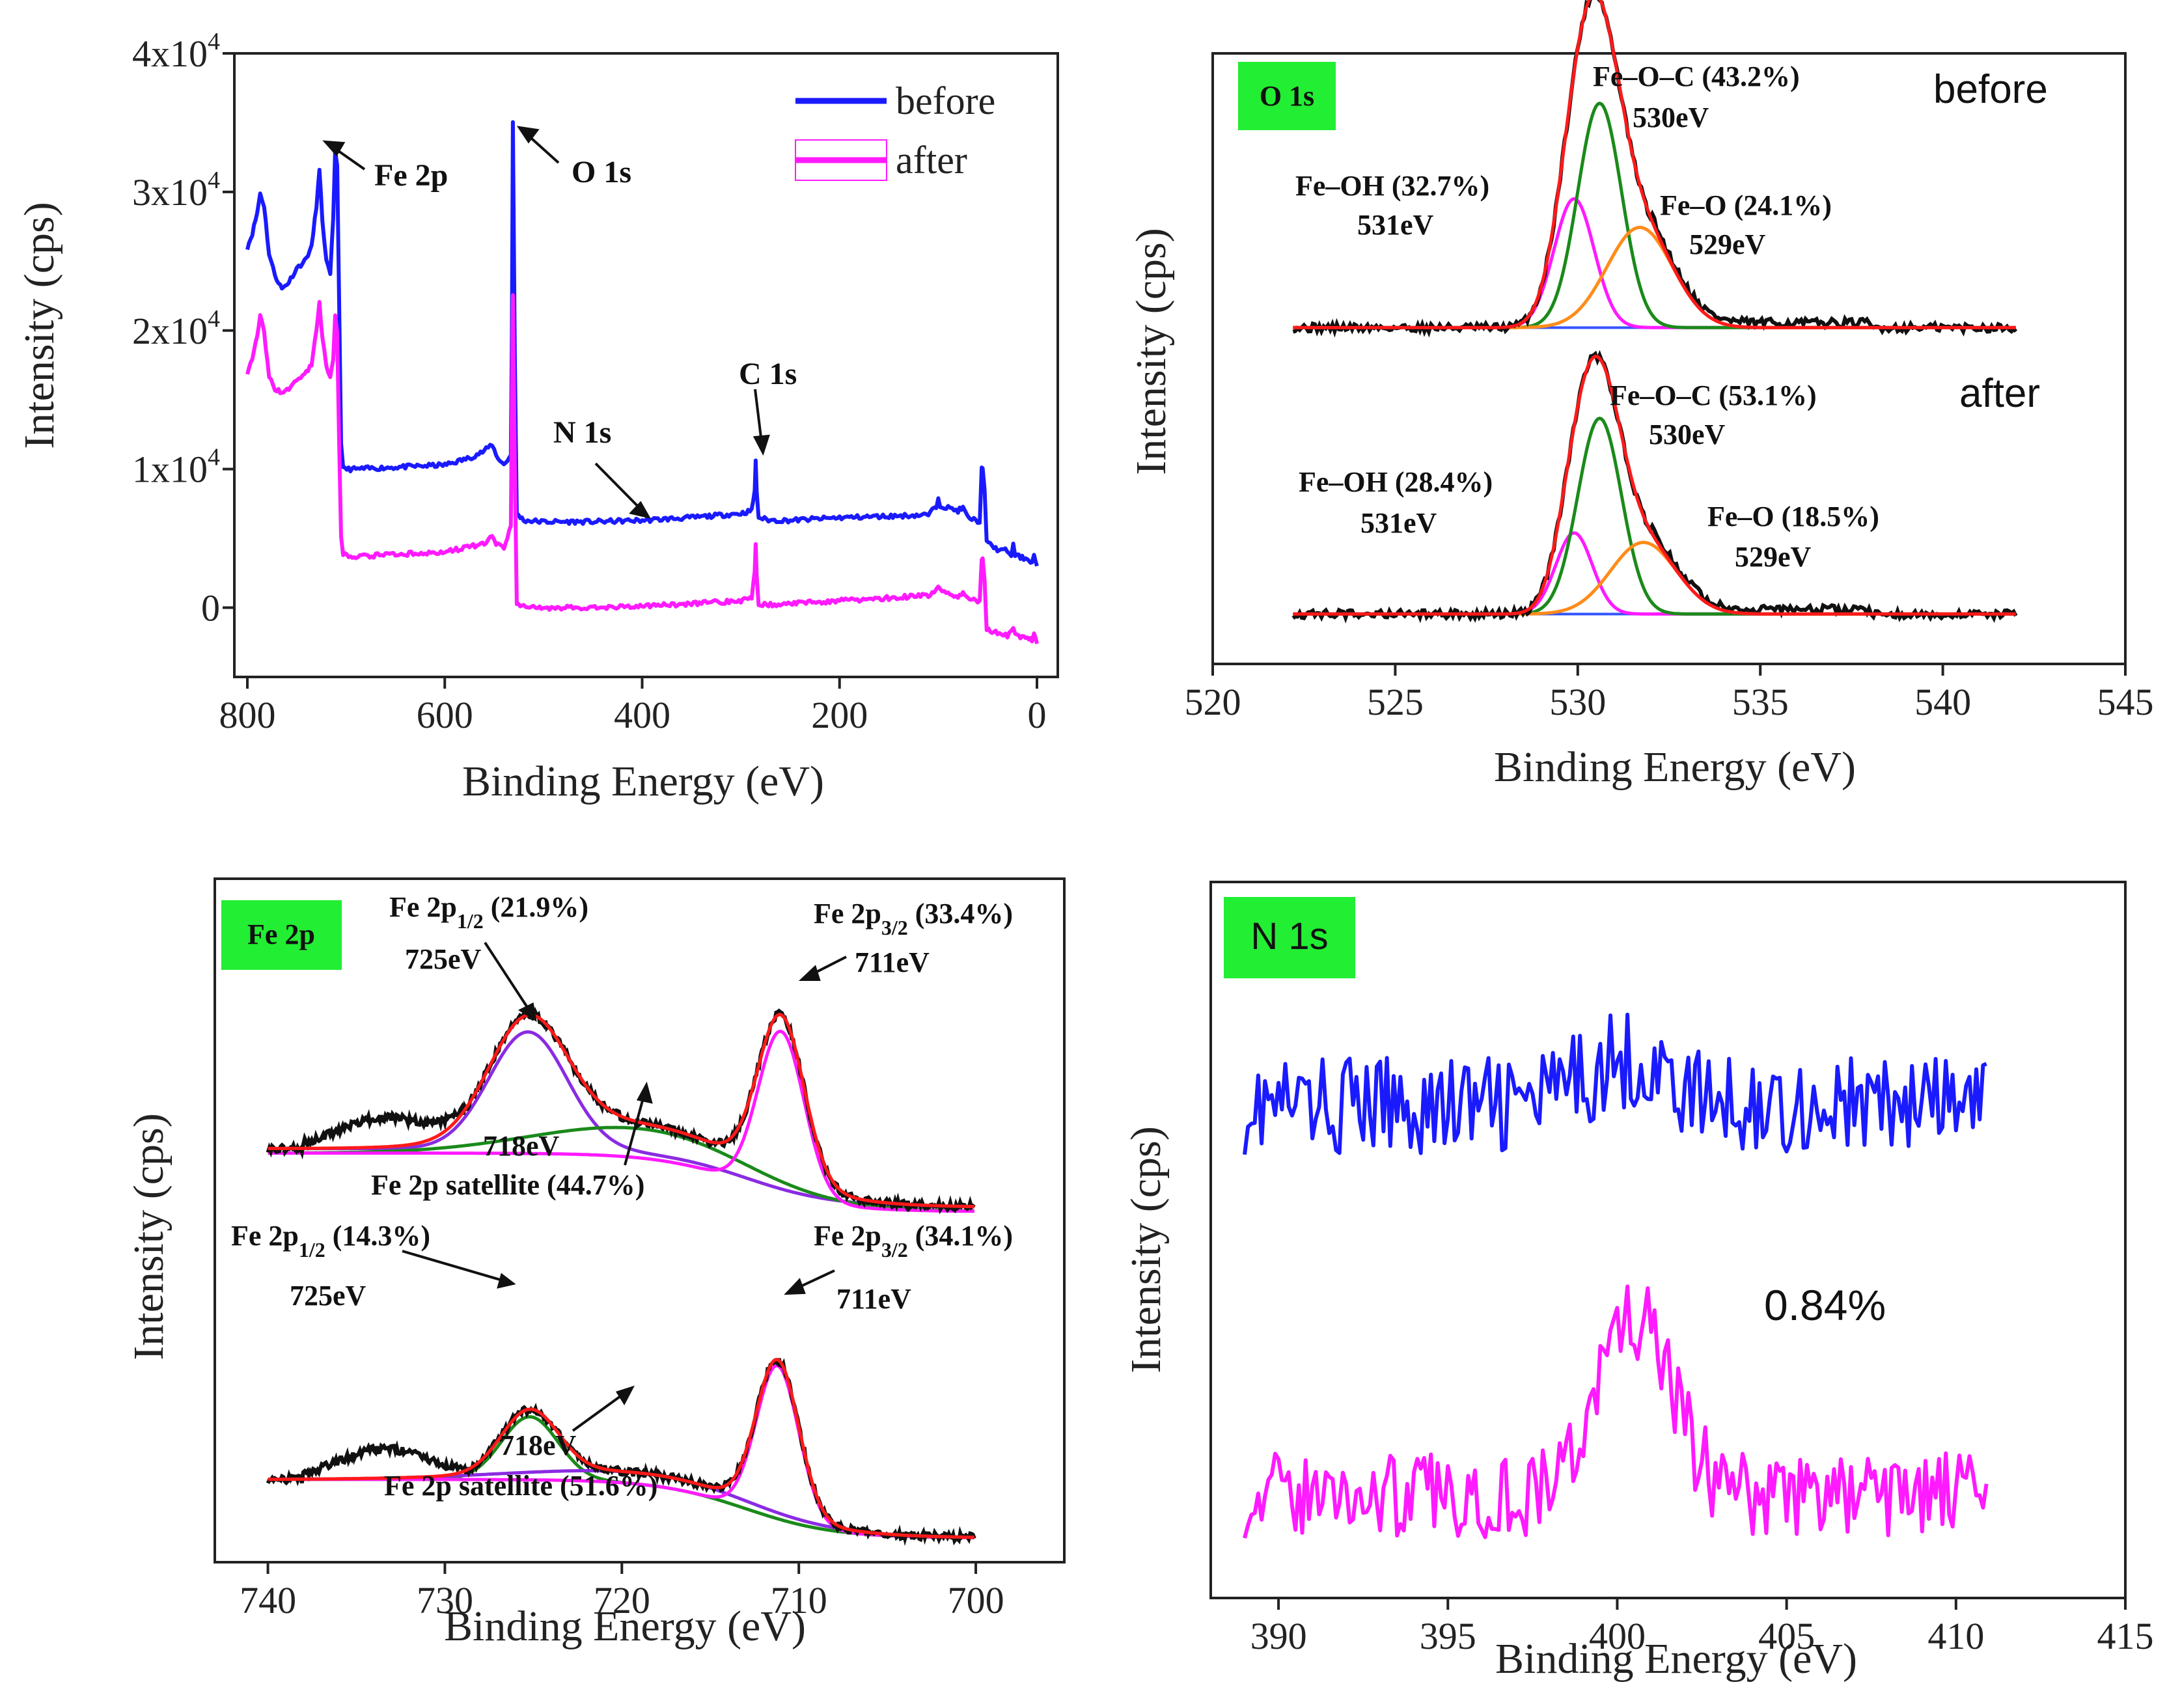 Image resolution: width=2167 pixels, height=1708 pixels. I want to click on annotation-n1s: N 1s, so click(582, 432).